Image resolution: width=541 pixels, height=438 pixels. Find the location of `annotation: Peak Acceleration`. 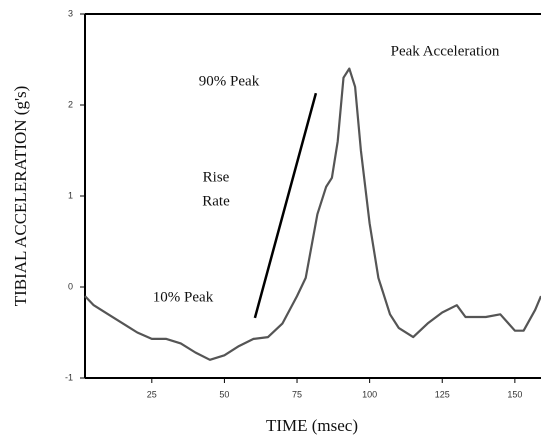

annotation: Peak Acceleration is located at coordinates (445, 51).